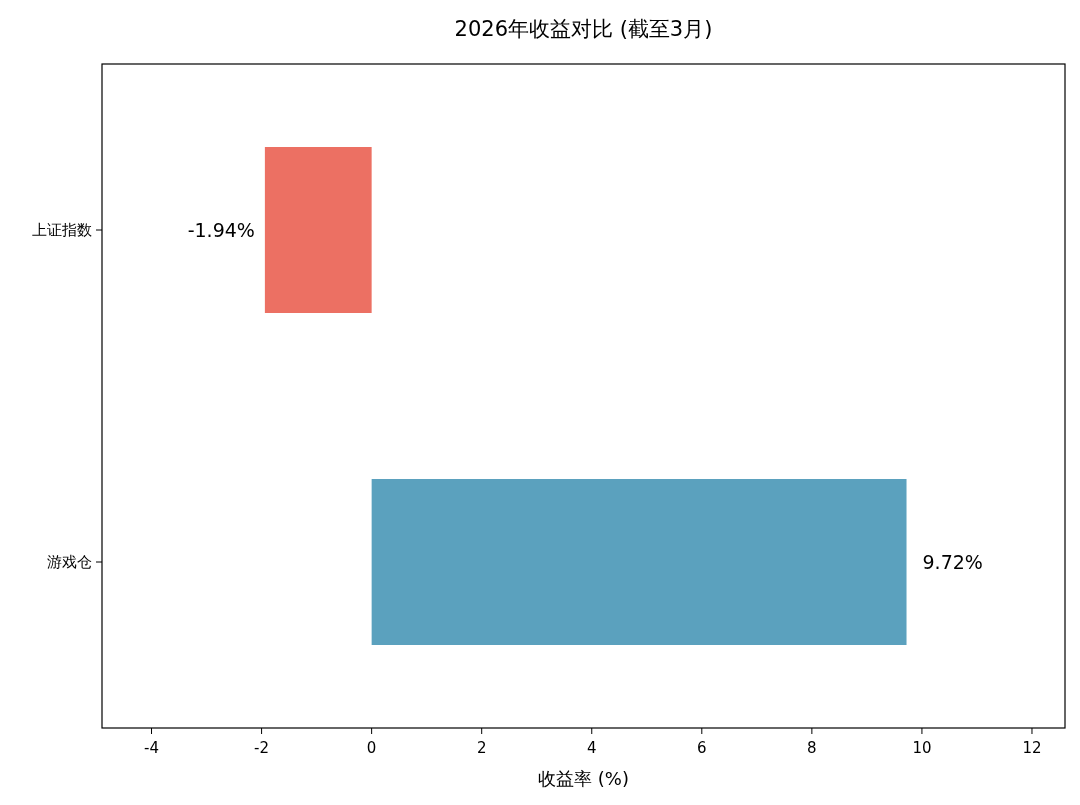  Describe the element at coordinates (221, 230) in the screenshot. I see `data-label: -1.94%` at that location.